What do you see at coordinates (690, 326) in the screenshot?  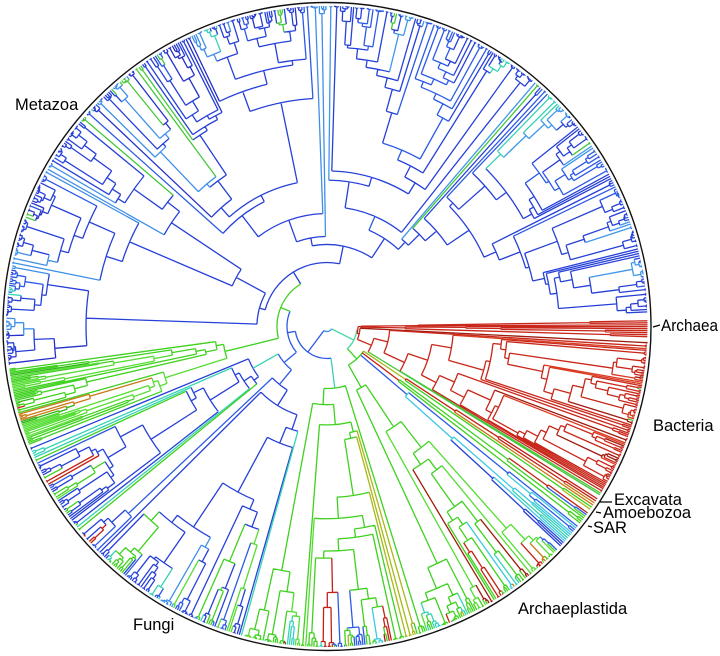 I see `svg-text: Archaea` at bounding box center [690, 326].